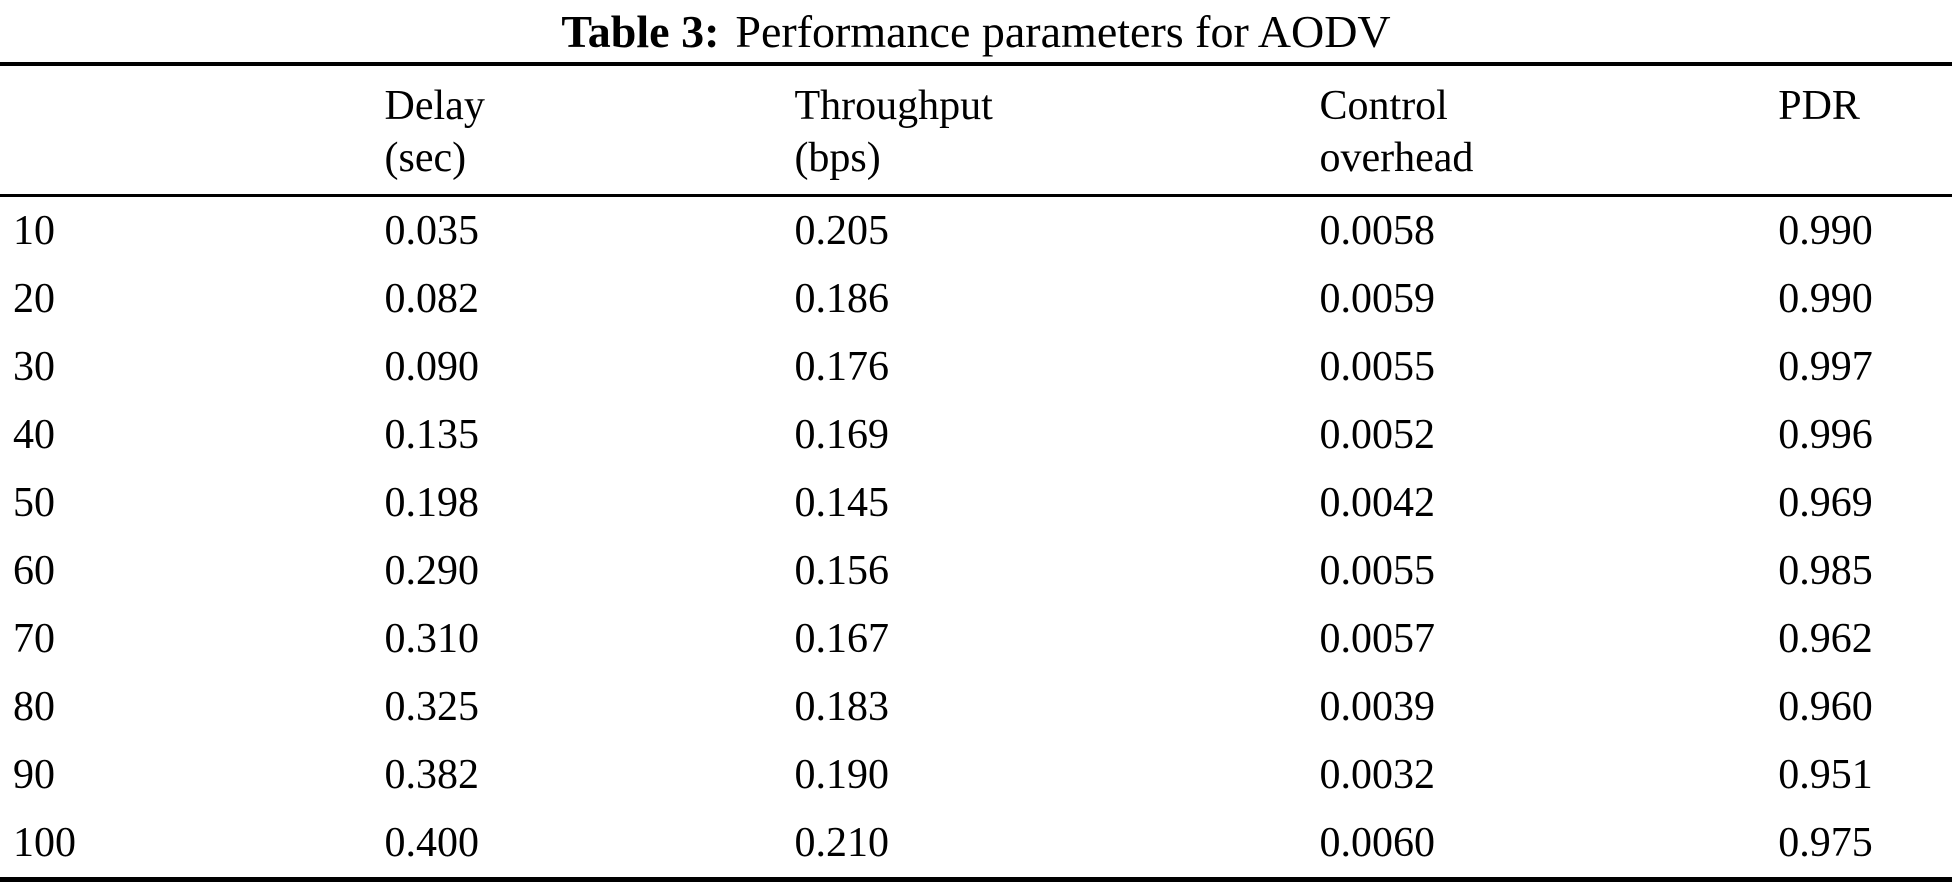 The width and height of the screenshot is (1952, 888). Describe the element at coordinates (1865, 130) in the screenshot. I see `column-header-pdr: PDR` at that location.